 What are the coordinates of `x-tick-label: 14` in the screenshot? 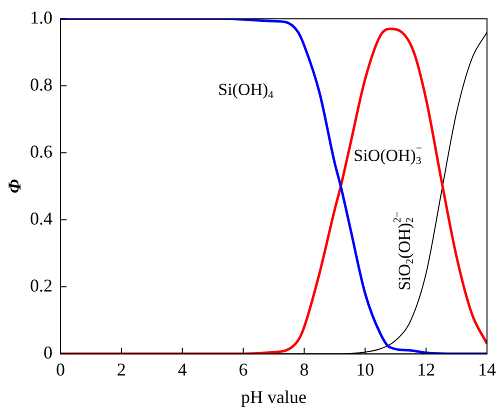 It's located at (487, 369).